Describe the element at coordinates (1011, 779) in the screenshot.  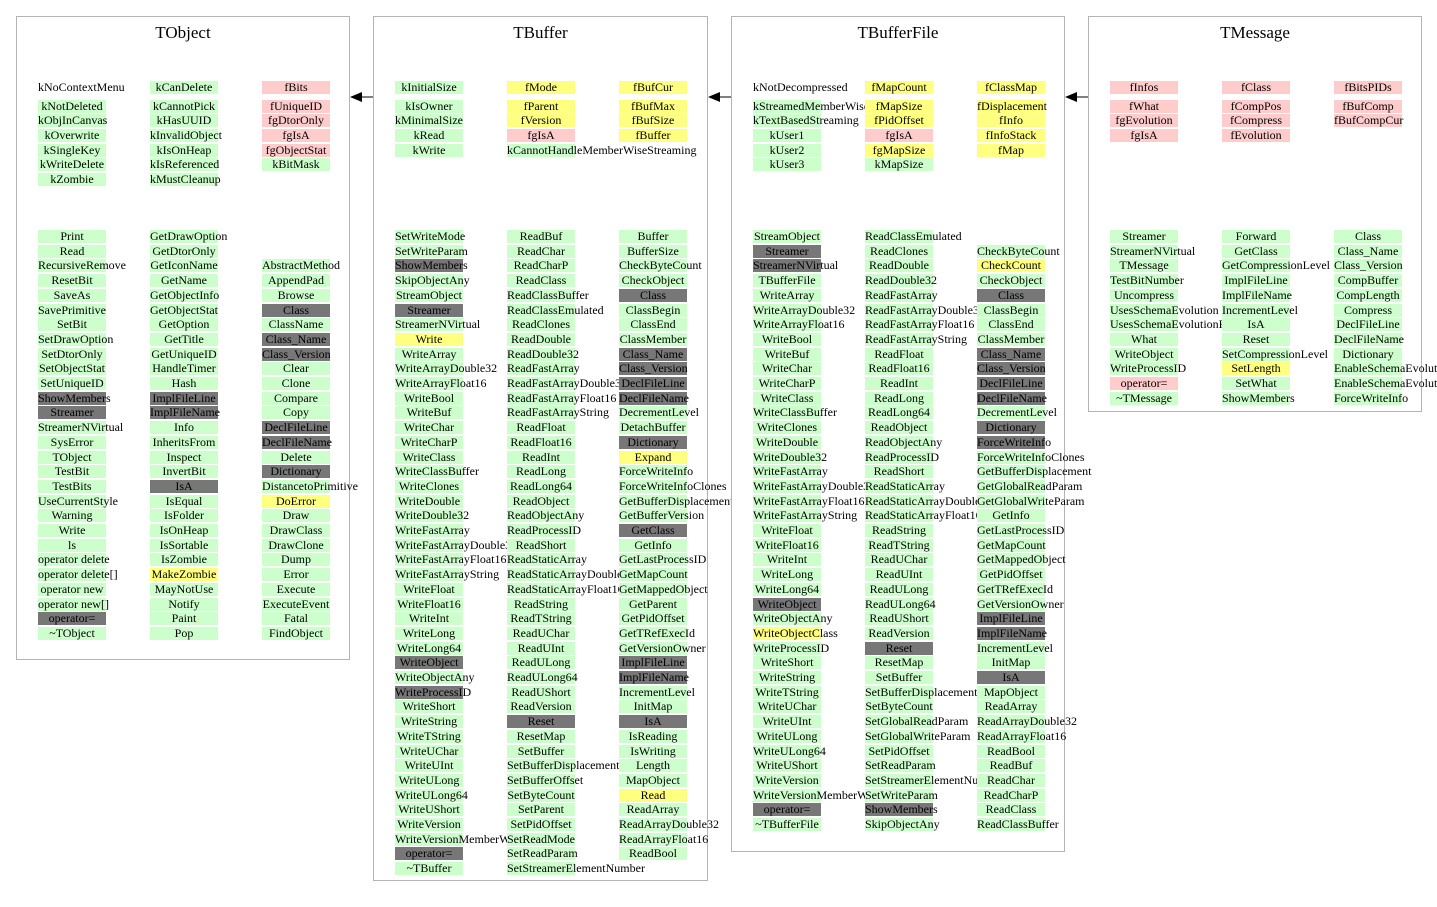
I see `cell-label: ReadChar` at that location.